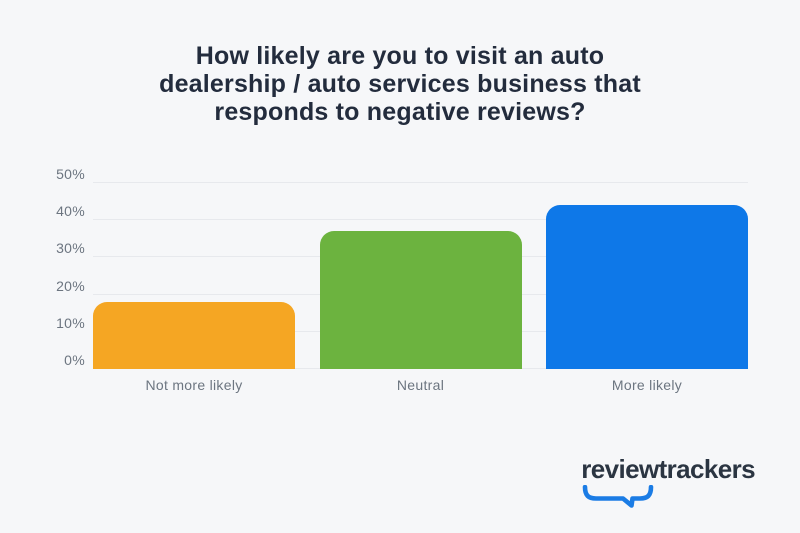  What do you see at coordinates (70, 285) in the screenshot?
I see `y-tick-label-20%: 20%` at bounding box center [70, 285].